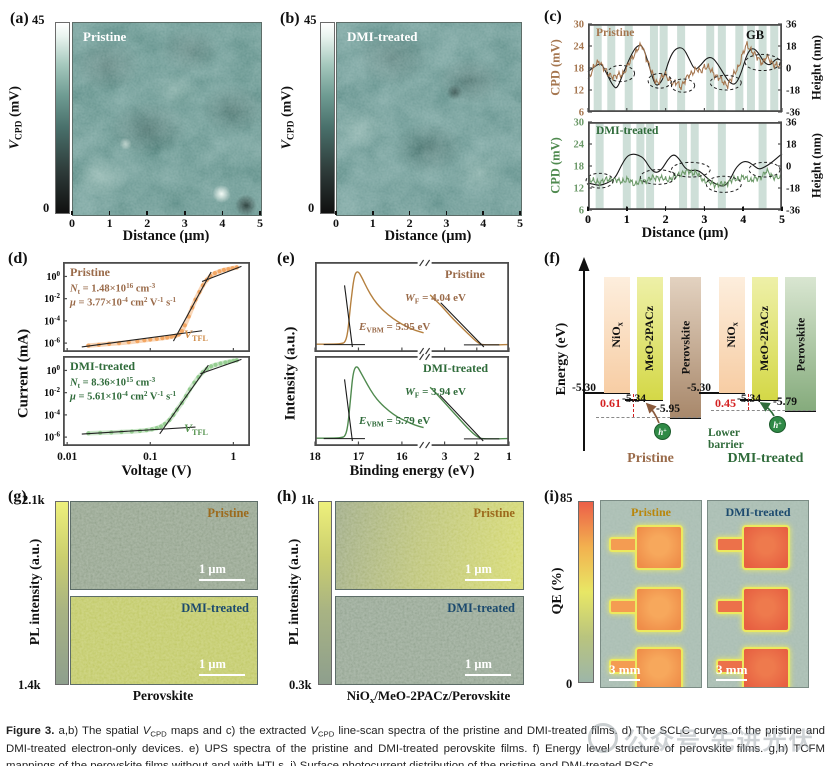 The height and width of the screenshot is (766, 831). What do you see at coordinates (584, 264) in the screenshot?
I see `energy-axis-arrowhead` at bounding box center [584, 264].